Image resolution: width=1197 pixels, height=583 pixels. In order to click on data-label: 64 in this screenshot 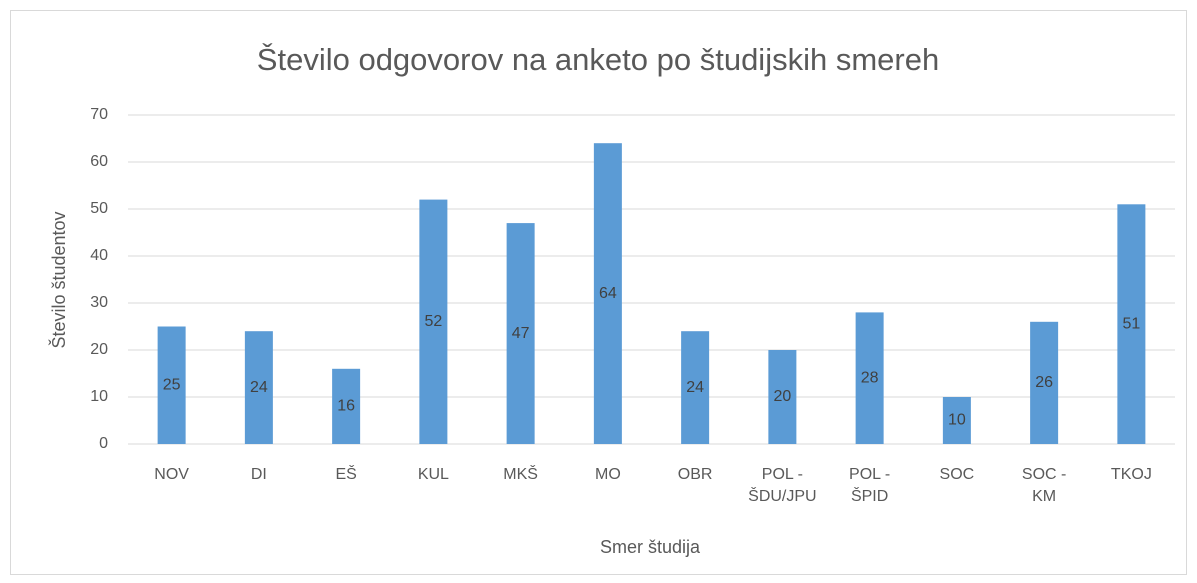, I will do `click(608, 293)`.